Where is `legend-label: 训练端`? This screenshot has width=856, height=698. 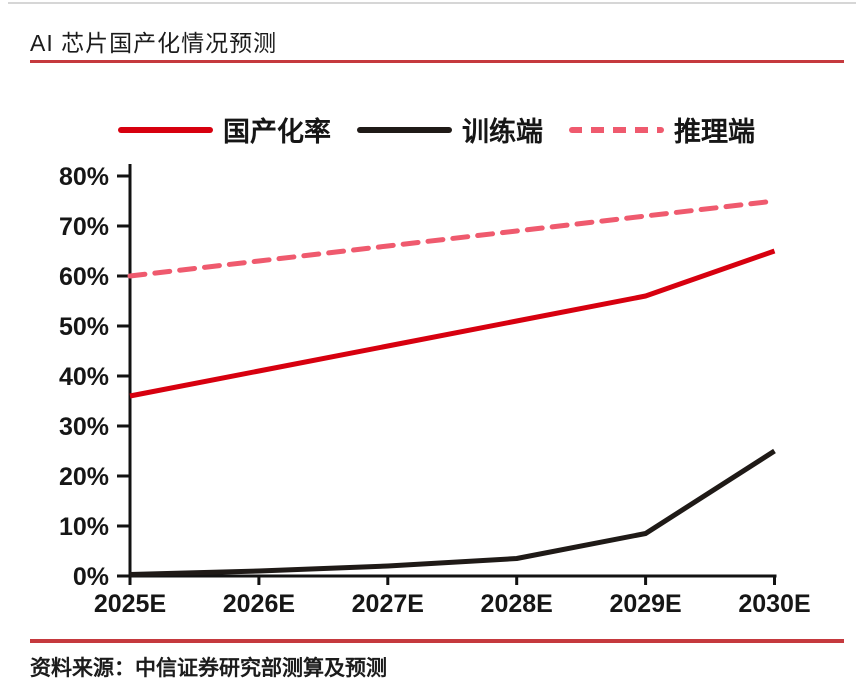
legend-label: 训练端 is located at coordinates (502, 132).